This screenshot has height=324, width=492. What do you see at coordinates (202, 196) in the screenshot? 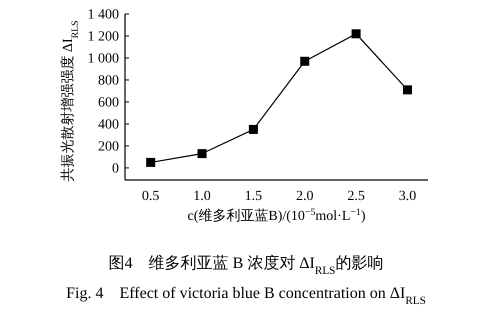
I see `x-tick-label: 1.0` at bounding box center [202, 196].